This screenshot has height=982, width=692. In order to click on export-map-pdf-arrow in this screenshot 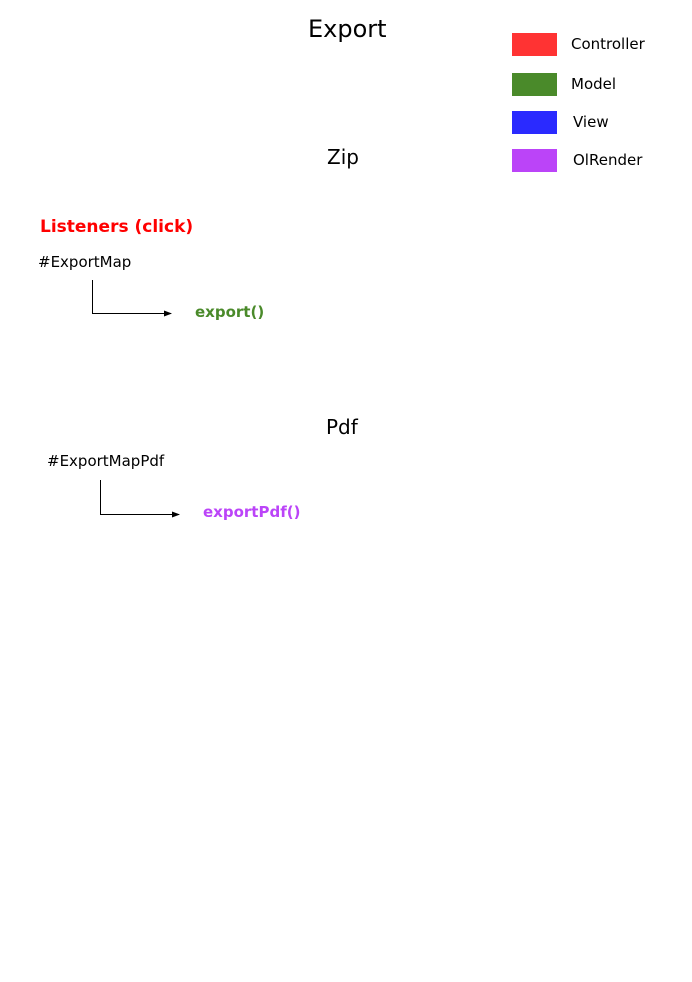, I will do `click(140, 499)`.